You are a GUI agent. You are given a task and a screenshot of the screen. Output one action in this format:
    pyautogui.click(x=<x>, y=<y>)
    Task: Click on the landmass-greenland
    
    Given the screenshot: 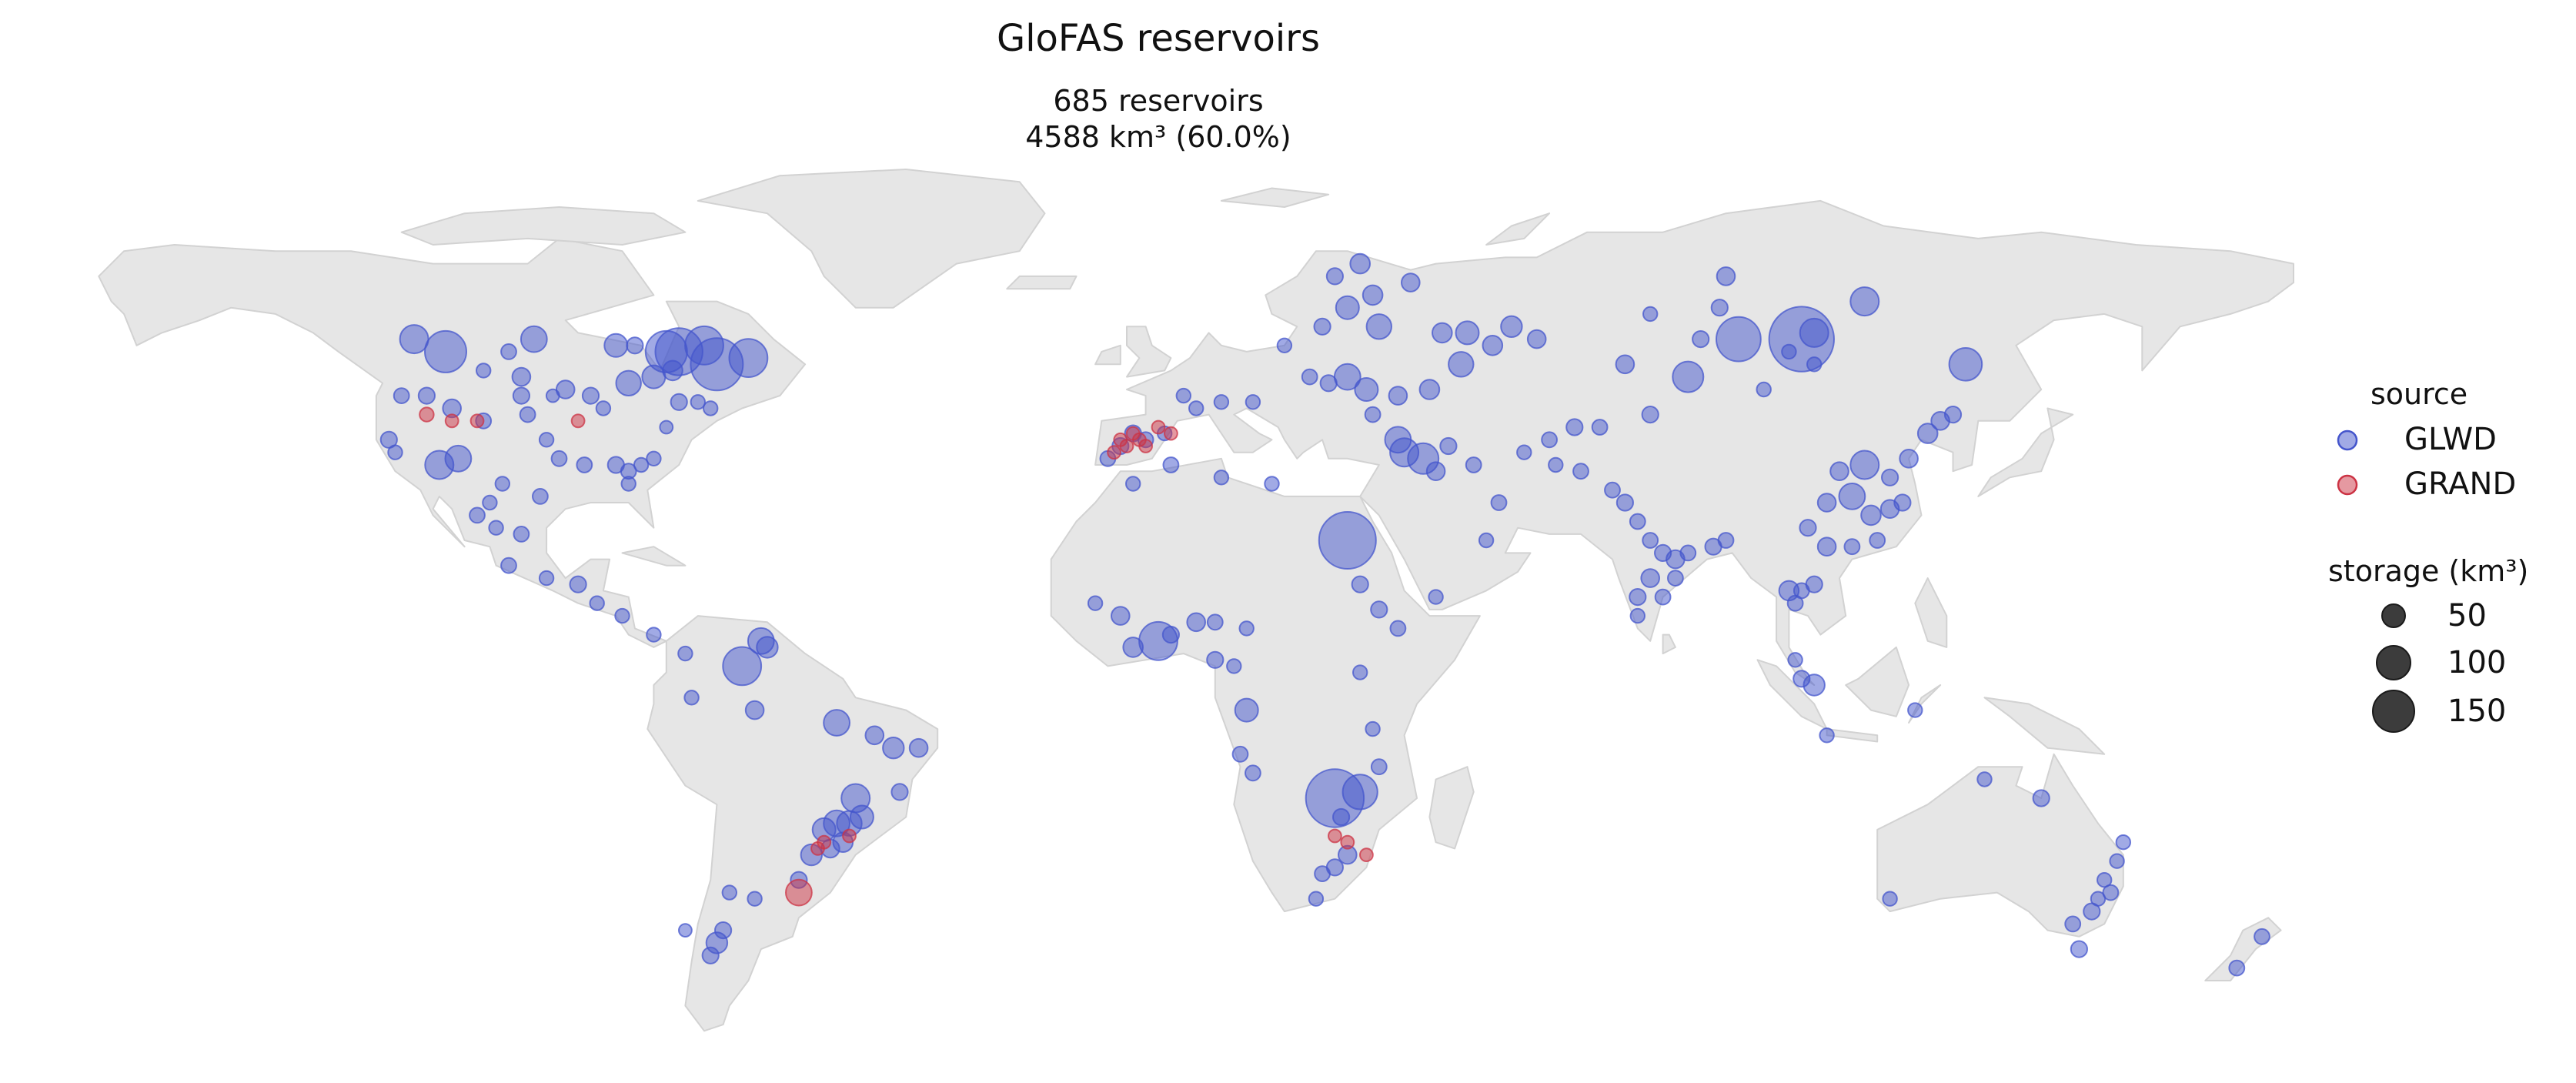 What is the action you would take?
    pyautogui.click(x=872, y=239)
    